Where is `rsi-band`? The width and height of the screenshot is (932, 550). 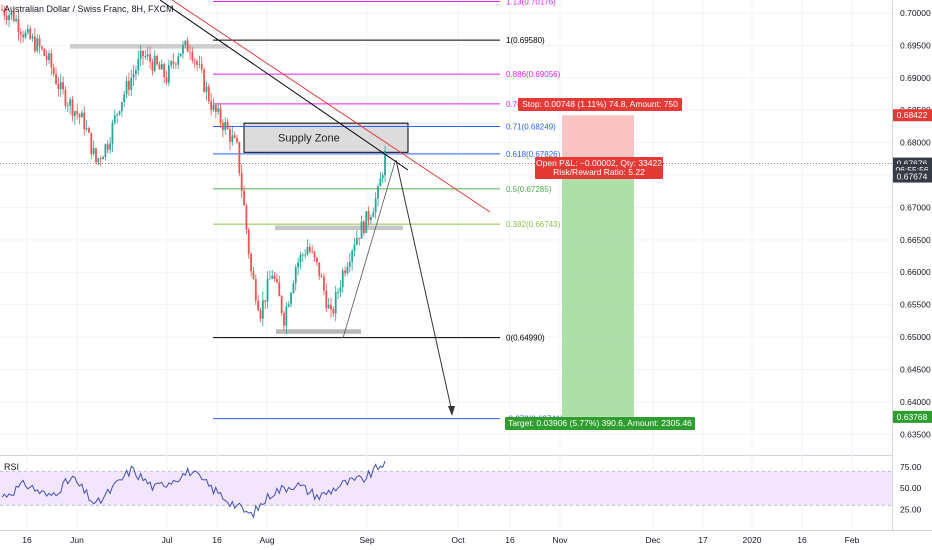
rsi-band is located at coordinates (446, 488).